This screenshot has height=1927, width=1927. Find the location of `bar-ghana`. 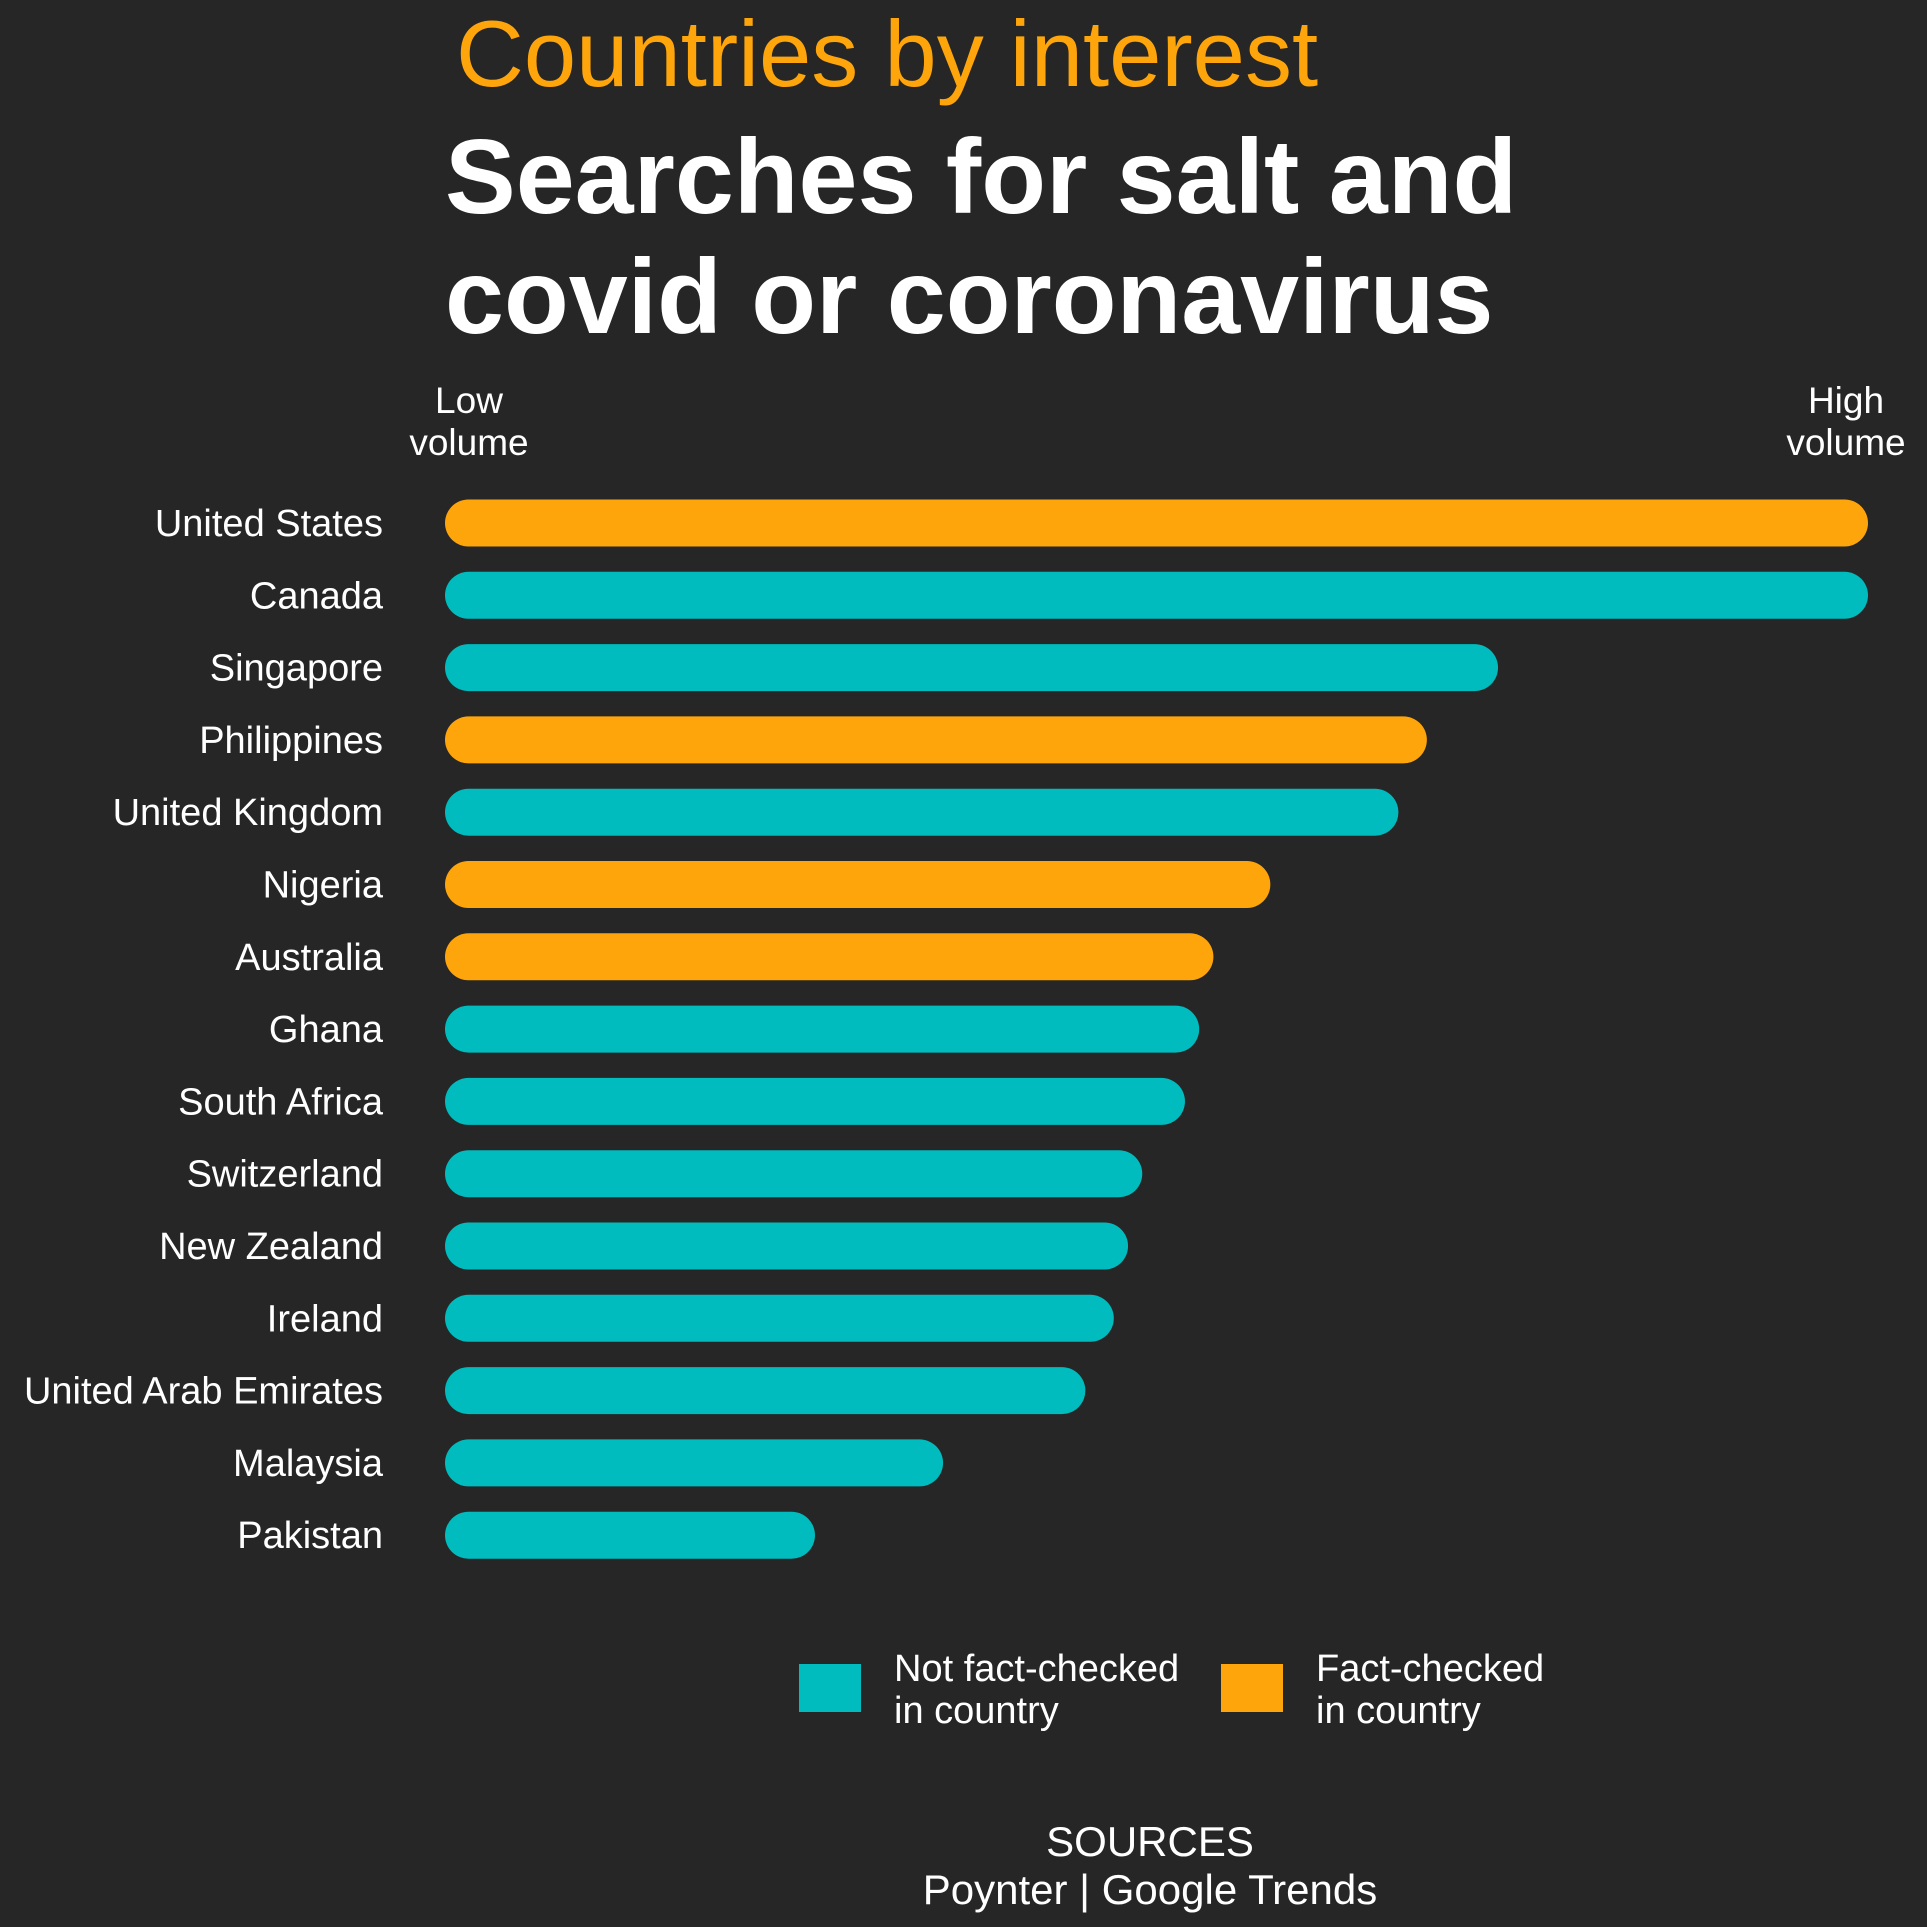

bar-ghana is located at coordinates (822, 1029).